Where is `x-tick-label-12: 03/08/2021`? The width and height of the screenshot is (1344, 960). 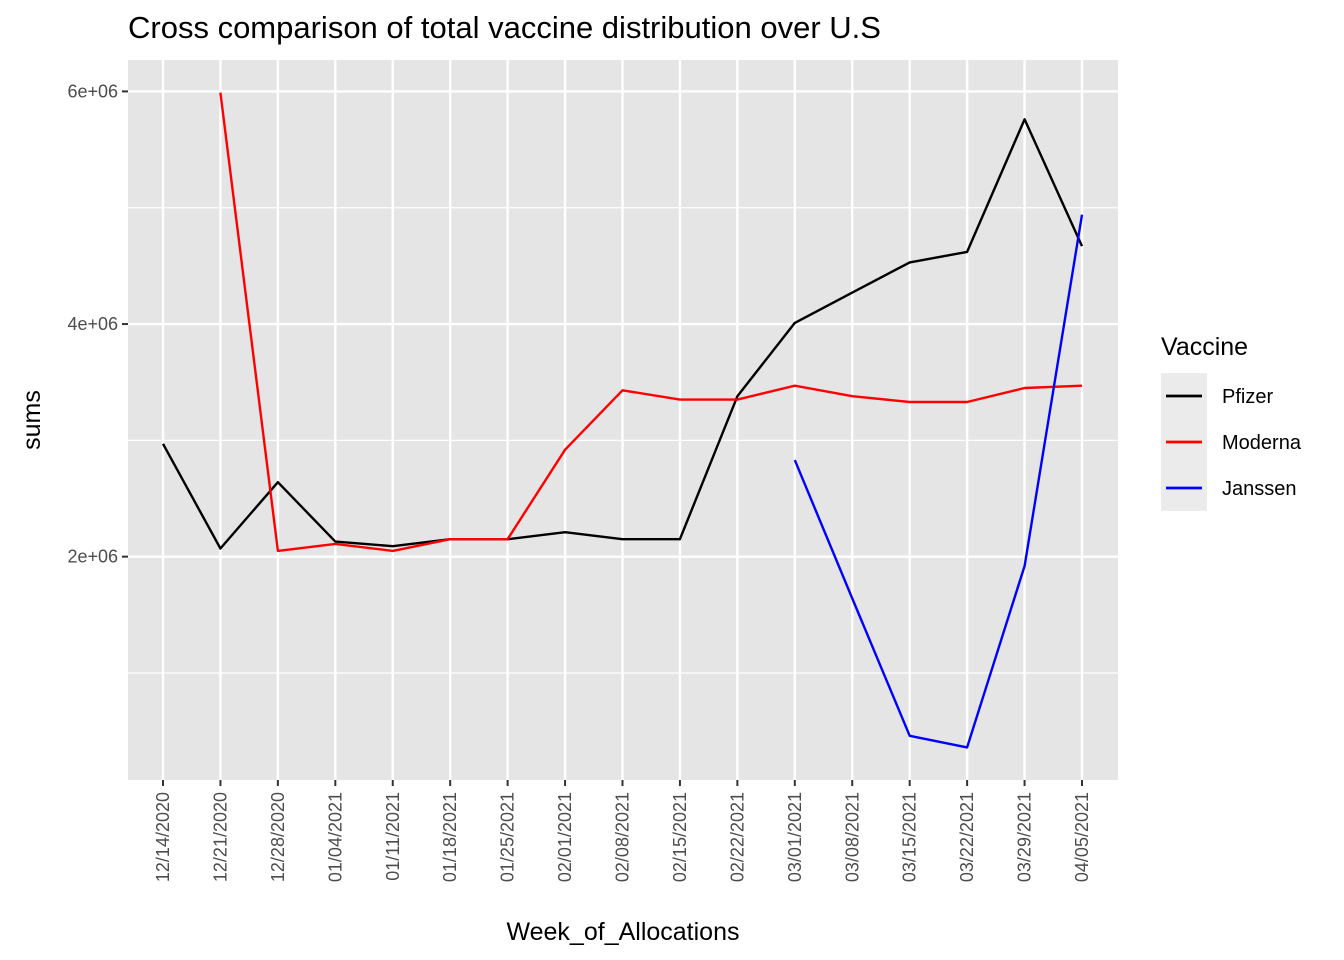 x-tick-label-12: 03/08/2021 is located at coordinates (852, 837).